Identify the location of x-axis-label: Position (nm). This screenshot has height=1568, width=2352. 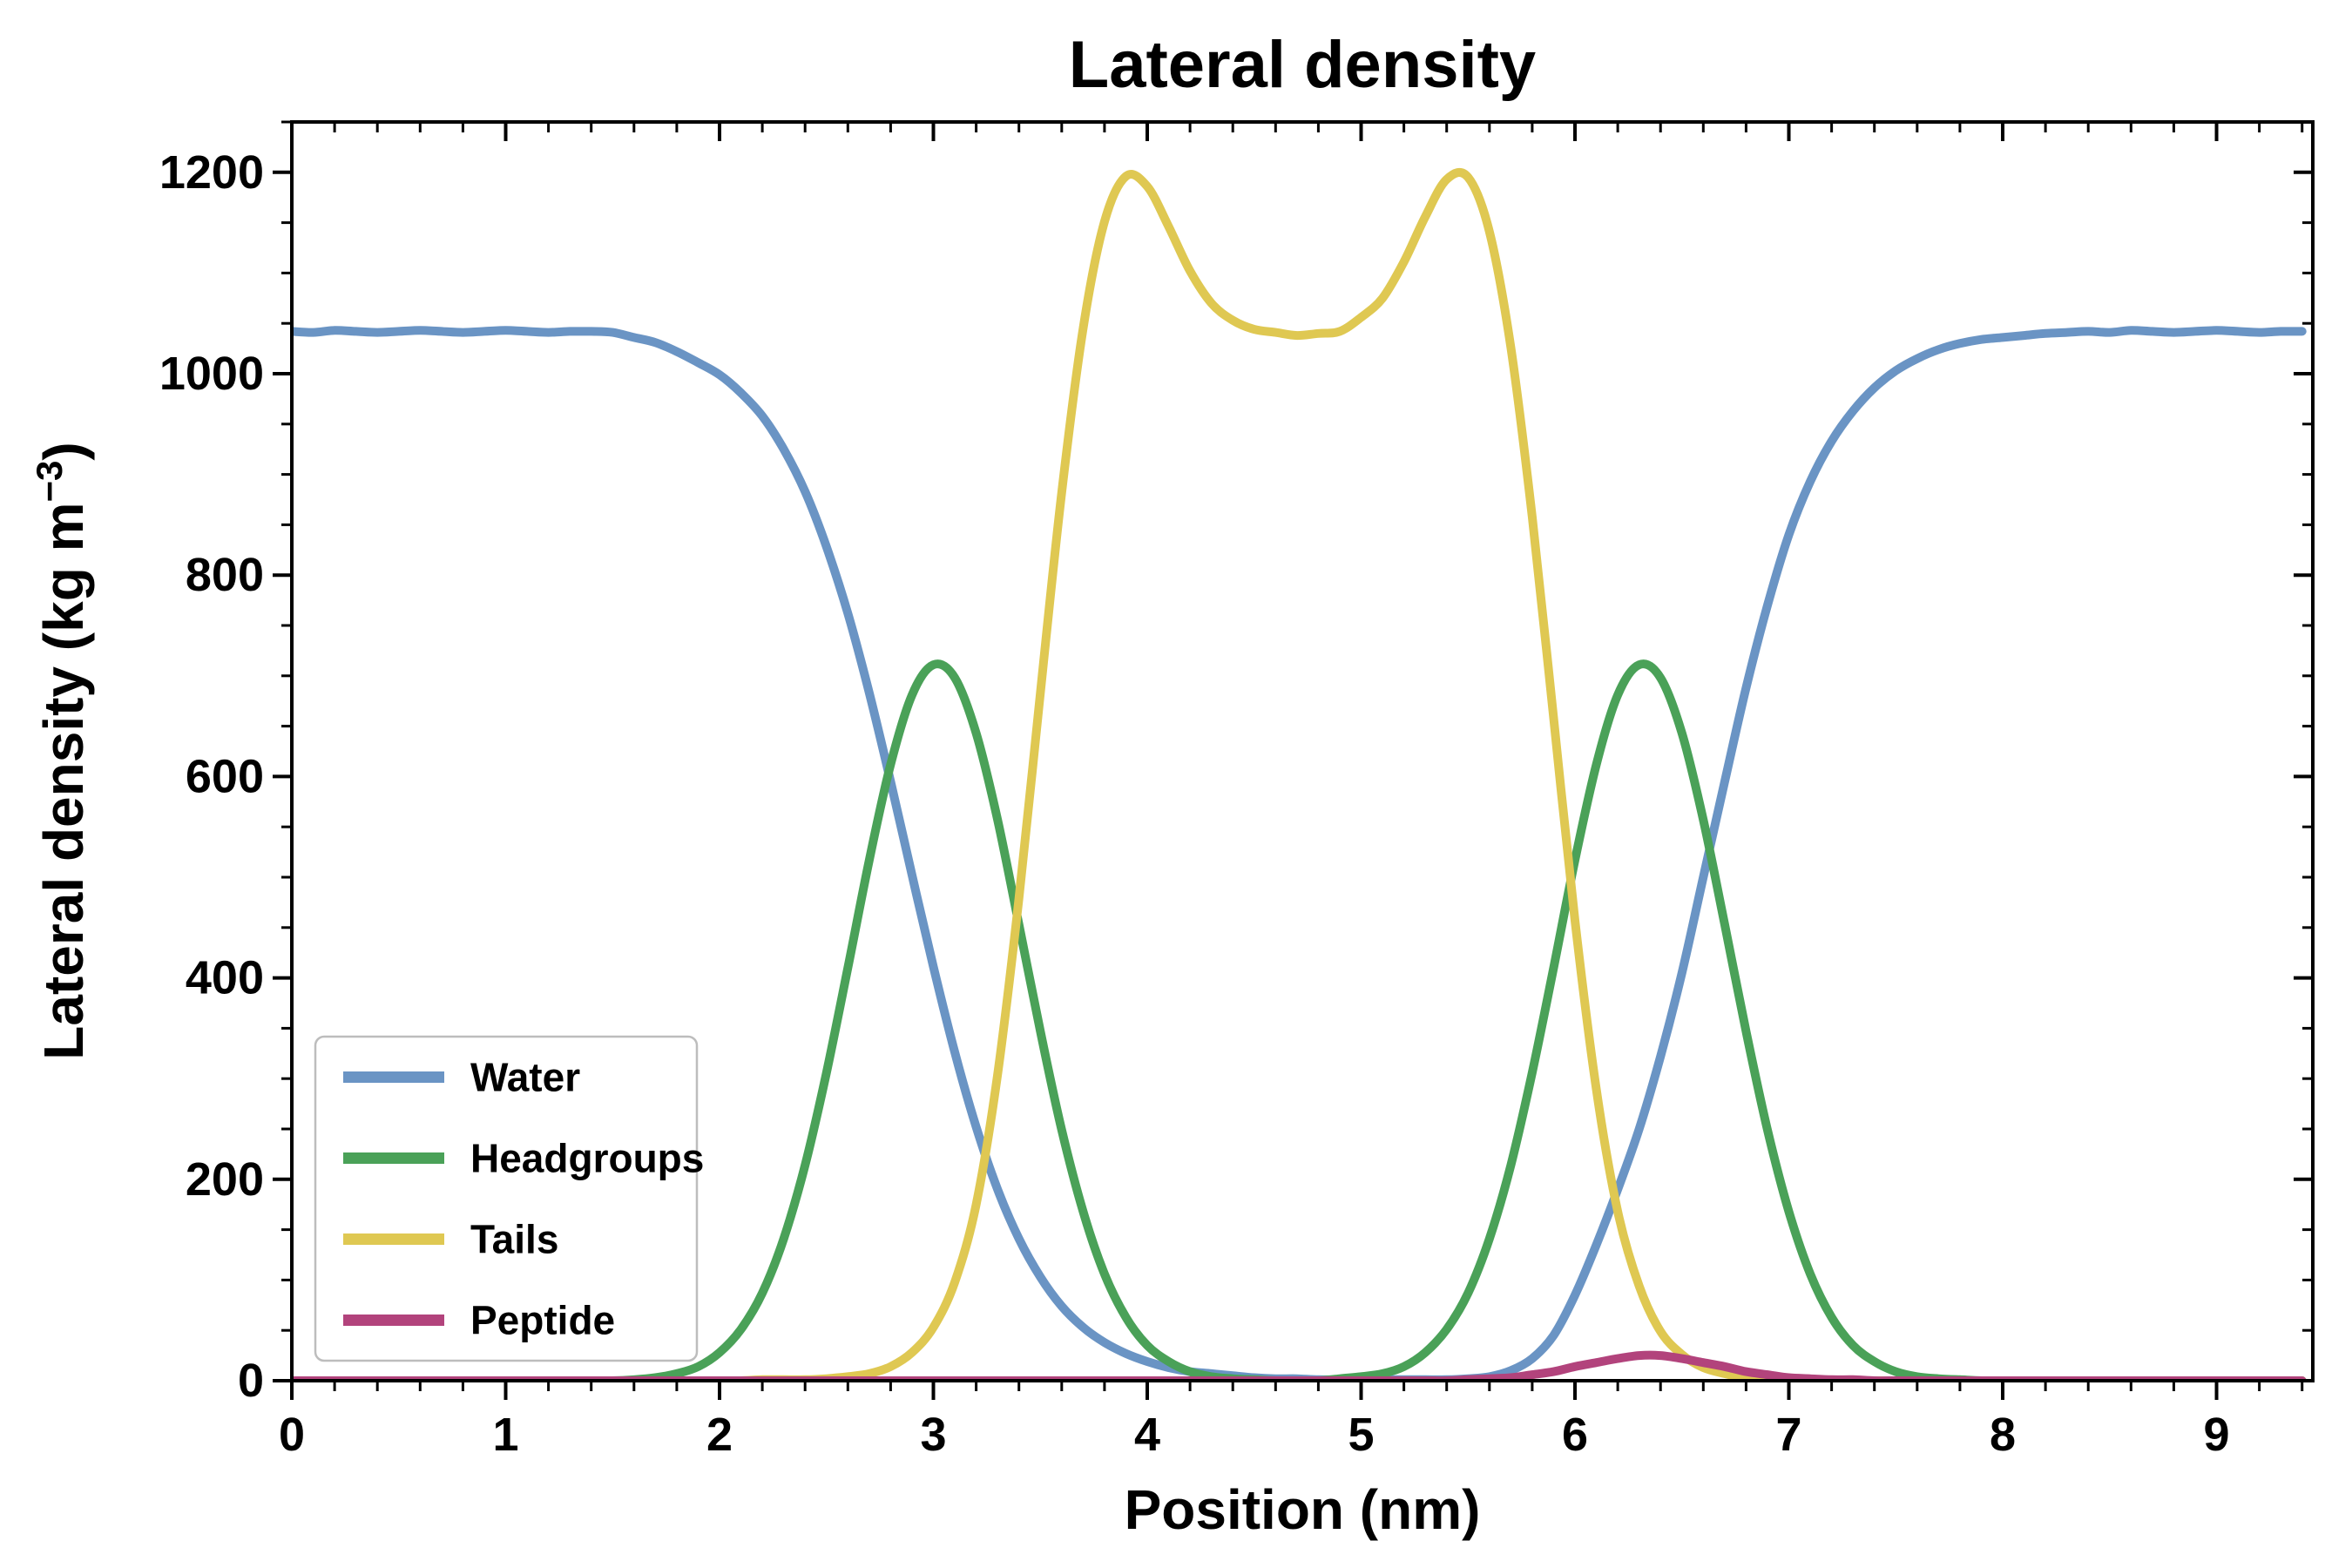
(1303, 1509).